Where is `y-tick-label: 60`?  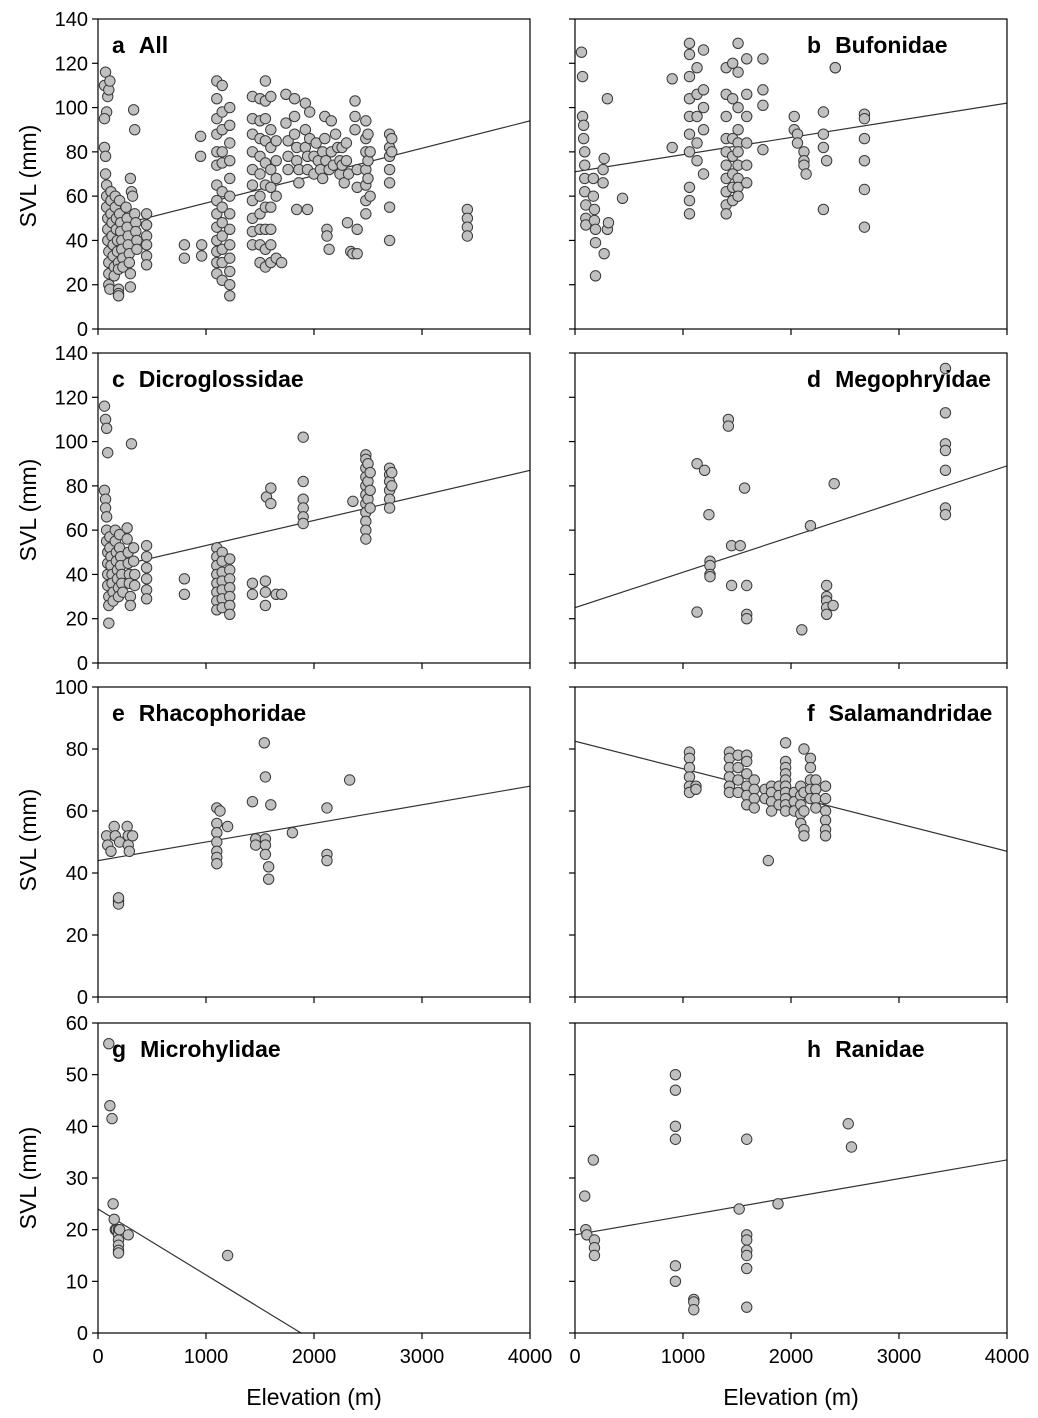
y-tick-label: 60 is located at coordinates (77, 197).